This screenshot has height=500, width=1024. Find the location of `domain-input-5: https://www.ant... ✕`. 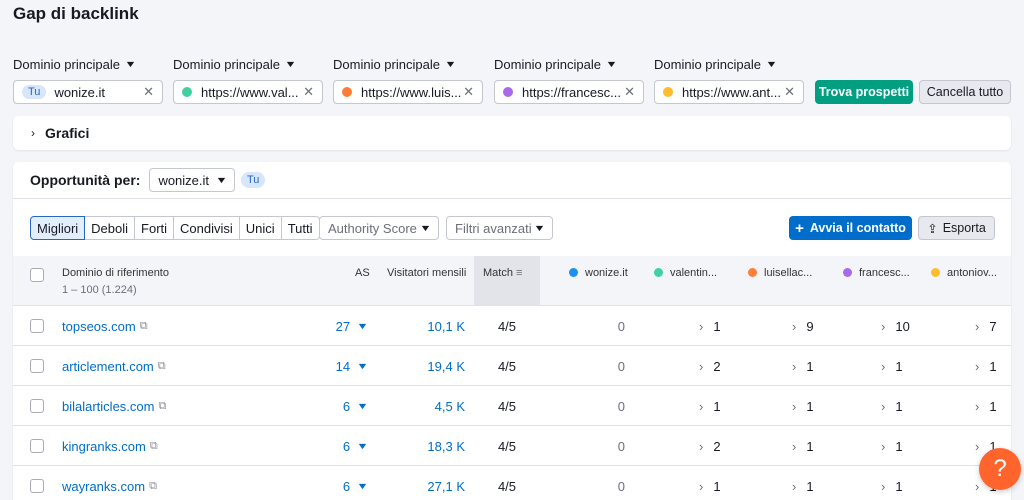

domain-input-5: https://www.ant... ✕ is located at coordinates (729, 92).